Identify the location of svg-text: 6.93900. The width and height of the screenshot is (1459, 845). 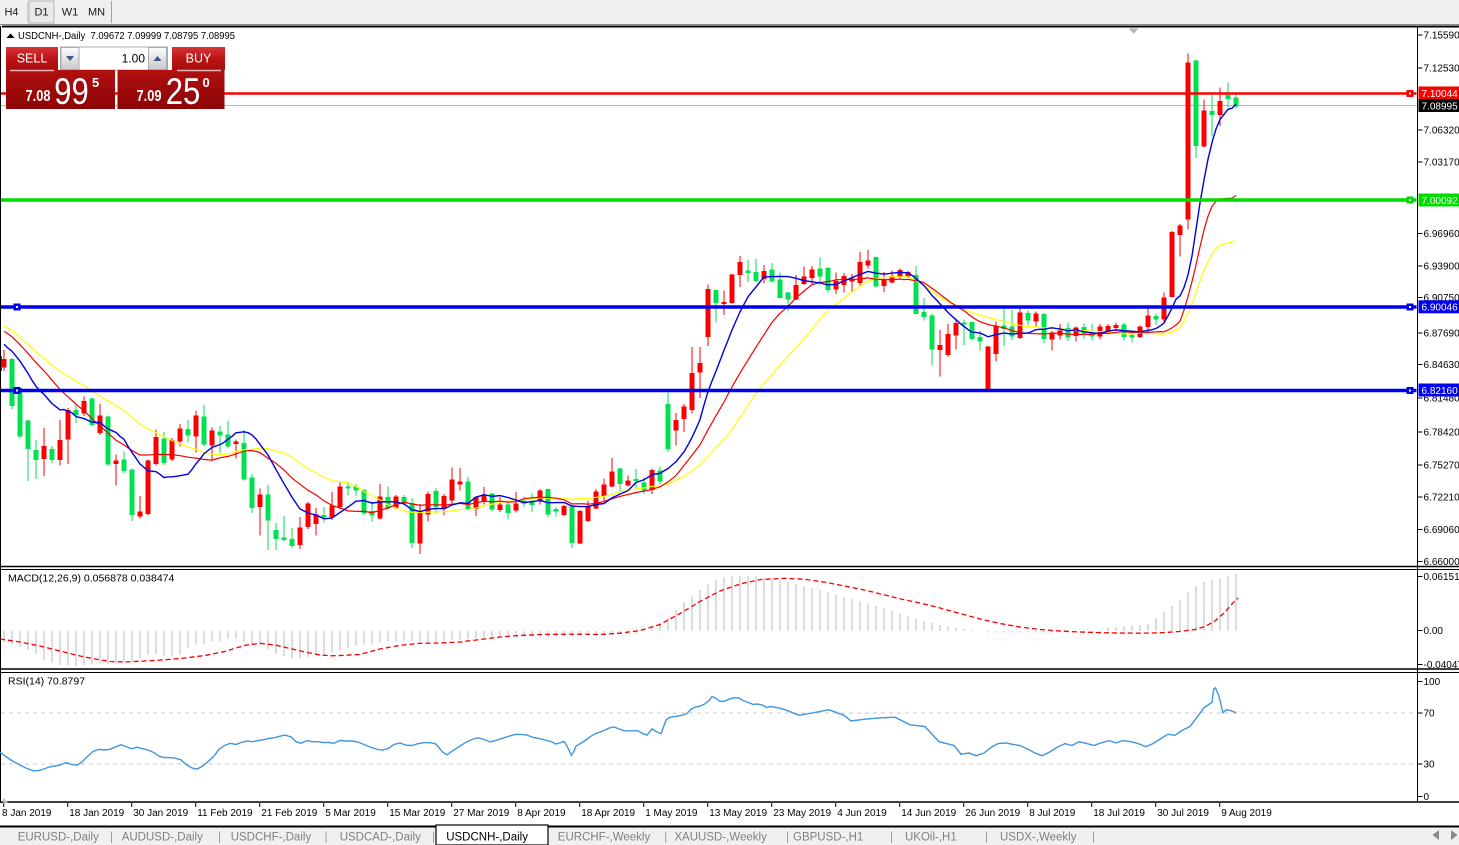
(1441, 267).